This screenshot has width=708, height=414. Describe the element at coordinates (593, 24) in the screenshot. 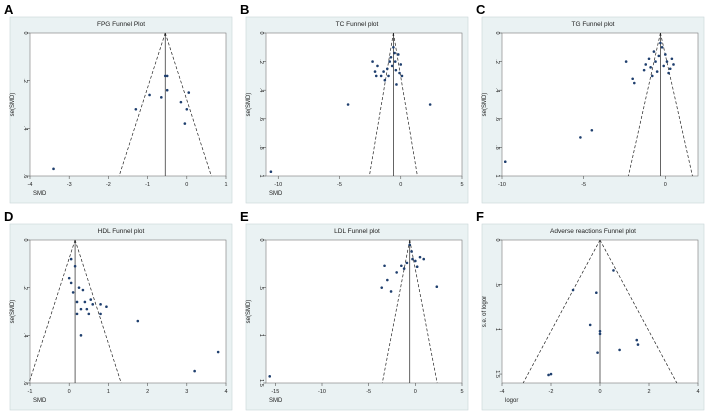

I see `chart-title: TG Funnel plot` at that location.